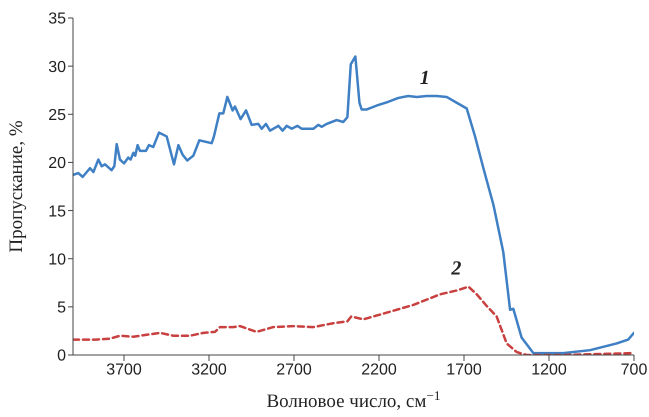  What do you see at coordinates (353, 400) in the screenshot?
I see `x-axis-title: Волновое число, см$^{−1}$` at bounding box center [353, 400].